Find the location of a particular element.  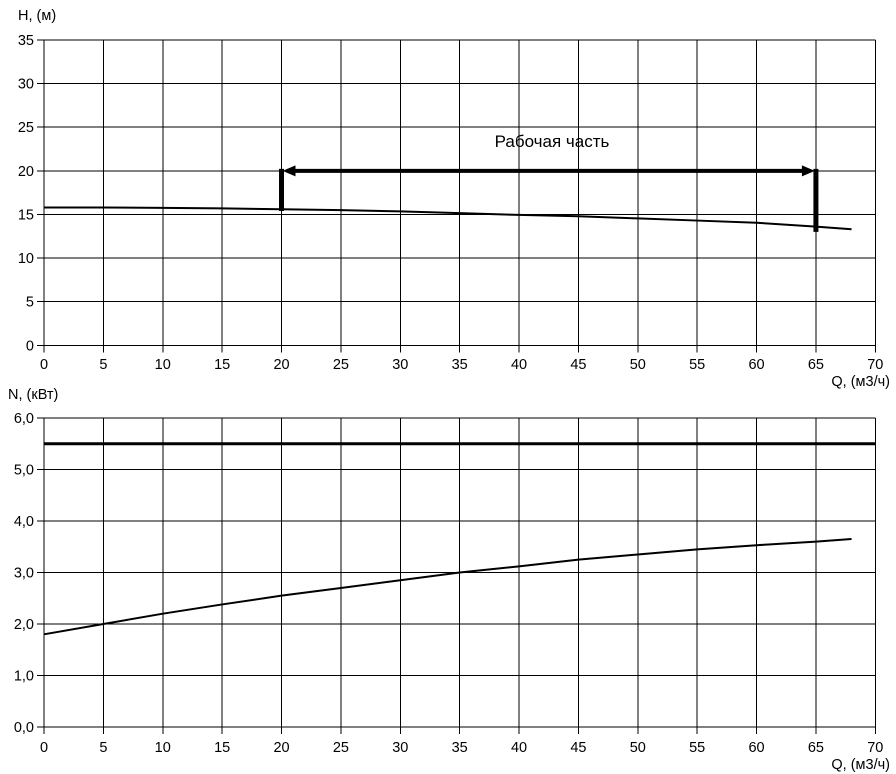

y-tick-label: 3,0 is located at coordinates (24, 574).